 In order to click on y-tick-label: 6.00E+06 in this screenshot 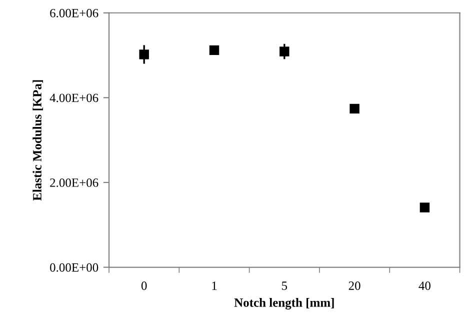, I will do `click(74, 13)`.